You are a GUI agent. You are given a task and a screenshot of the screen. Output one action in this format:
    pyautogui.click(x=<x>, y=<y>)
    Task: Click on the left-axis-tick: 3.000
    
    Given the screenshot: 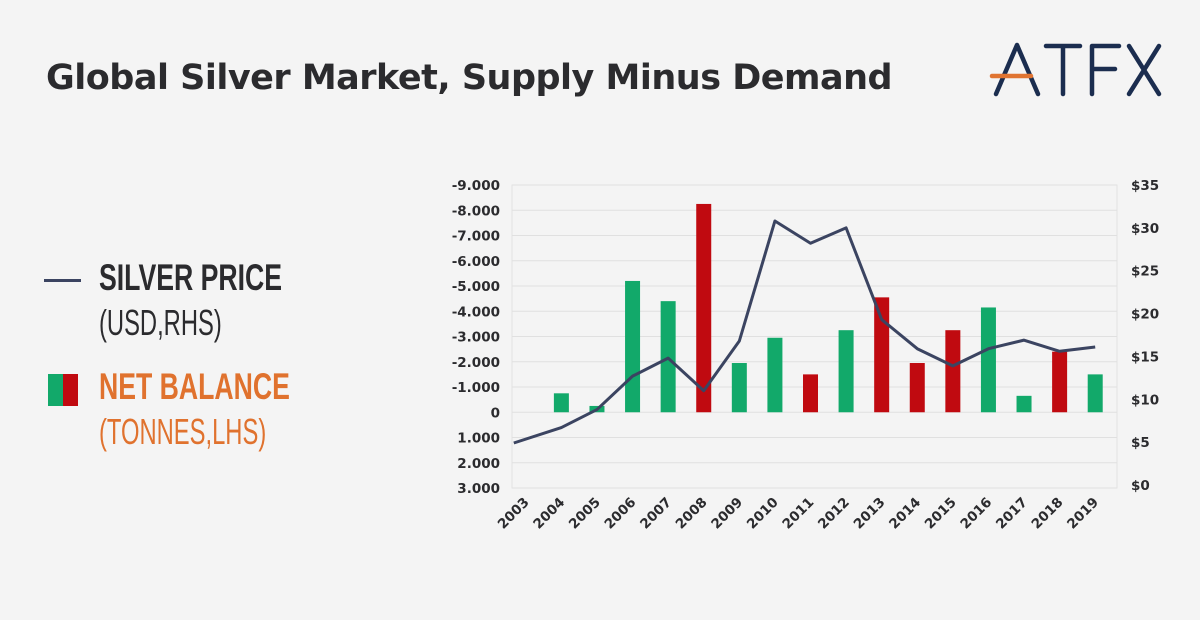 What is the action you would take?
    pyautogui.click(x=478, y=489)
    